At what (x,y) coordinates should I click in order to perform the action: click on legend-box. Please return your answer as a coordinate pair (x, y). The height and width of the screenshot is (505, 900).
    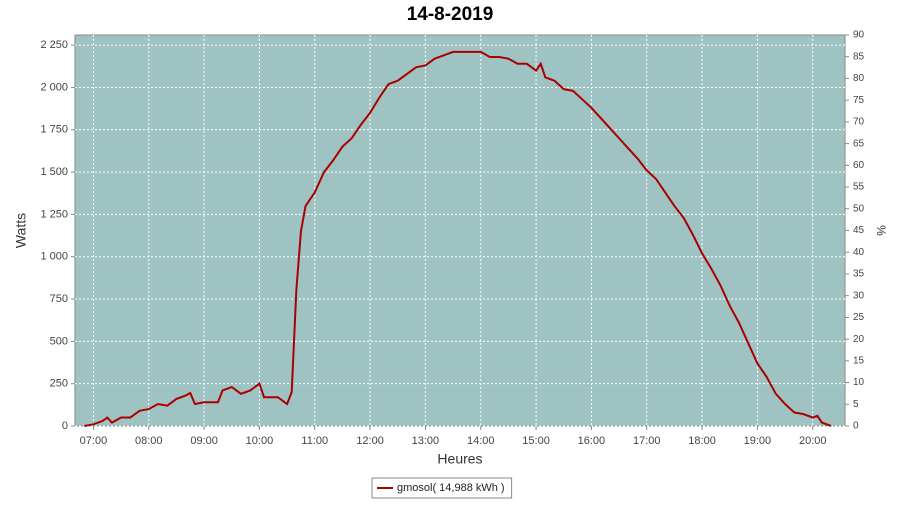
    Looking at the image, I should click on (442, 488).